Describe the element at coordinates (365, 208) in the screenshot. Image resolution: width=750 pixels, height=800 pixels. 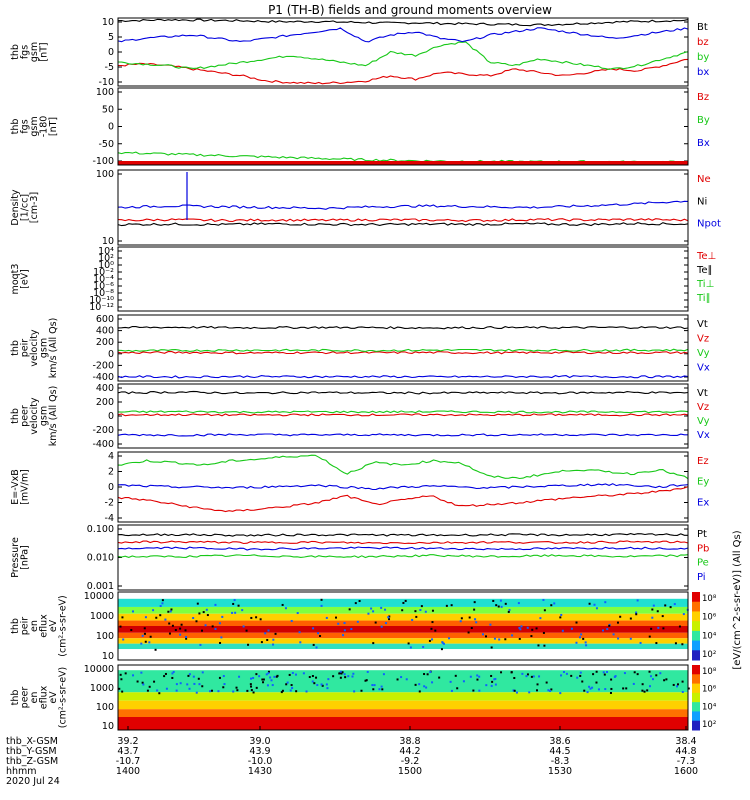
I see `panel-3: Density[1/cc][cm-3] 100 10 Ne Ni Npot` at that location.